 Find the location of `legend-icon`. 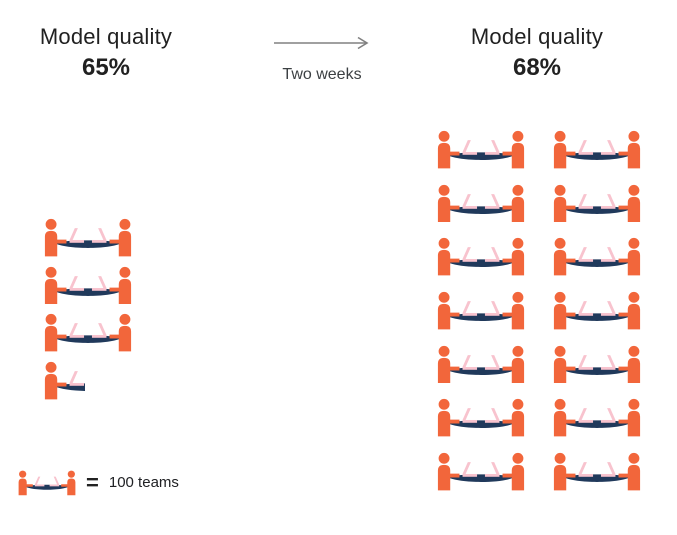

legend-icon is located at coordinates (47, 483).